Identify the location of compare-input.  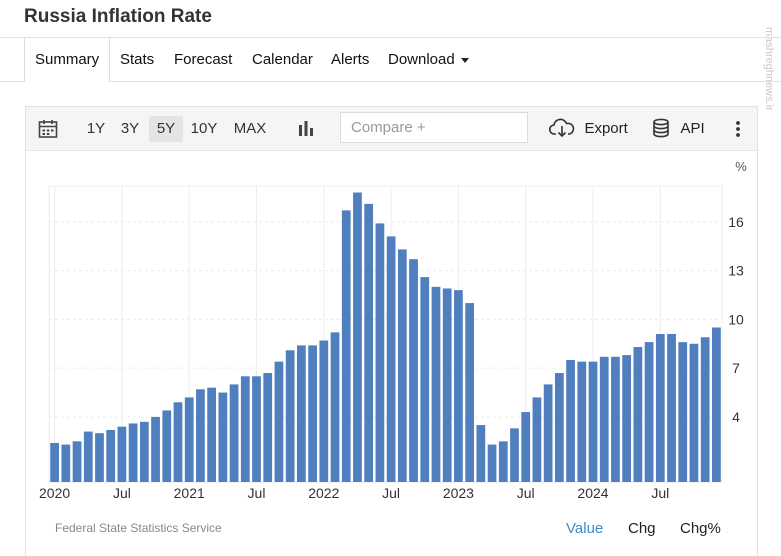
(434, 127).